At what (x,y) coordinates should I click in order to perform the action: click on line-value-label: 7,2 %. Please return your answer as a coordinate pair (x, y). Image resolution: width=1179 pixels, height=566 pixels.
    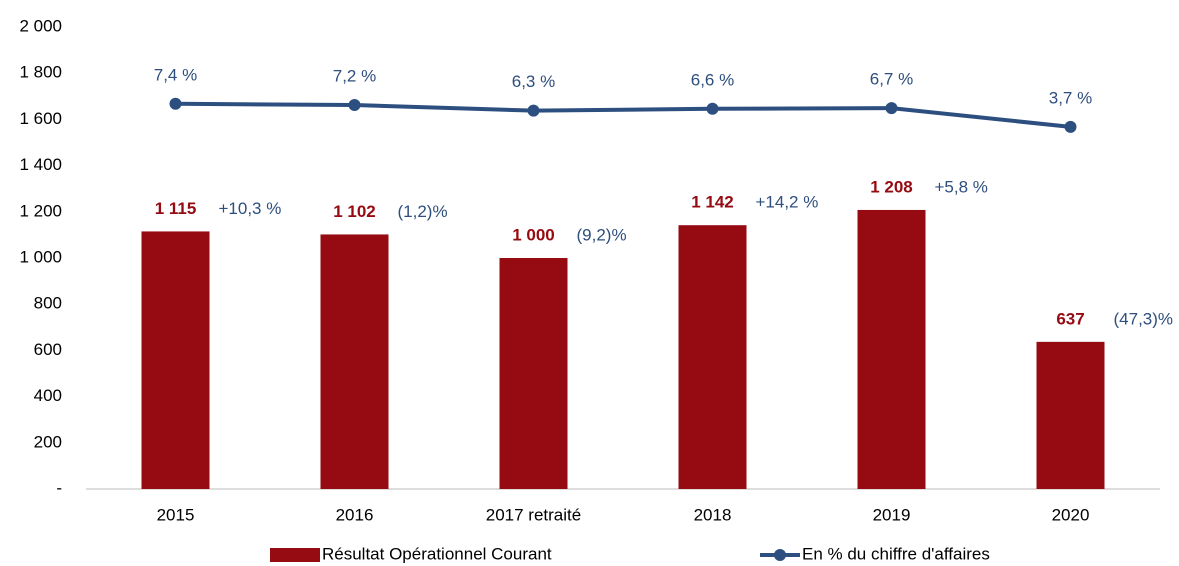
    Looking at the image, I should click on (354, 76).